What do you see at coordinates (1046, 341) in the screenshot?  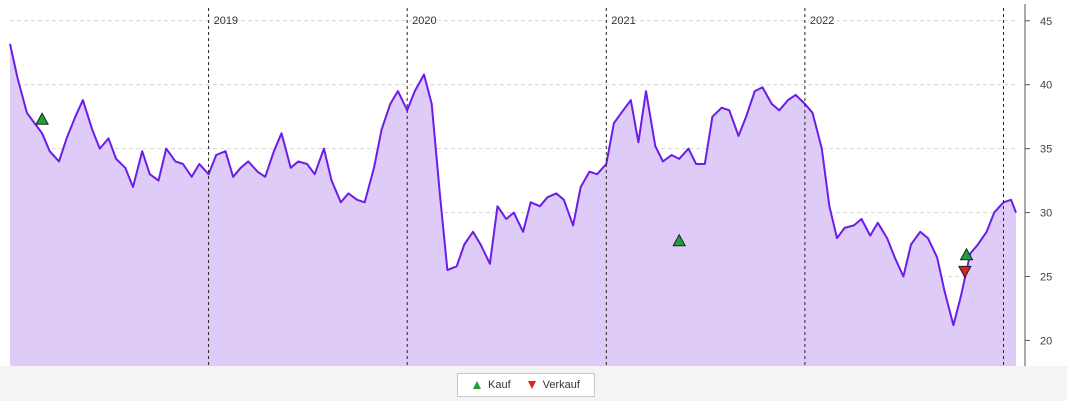 I see `y-tick-label-20: 20` at bounding box center [1046, 341].